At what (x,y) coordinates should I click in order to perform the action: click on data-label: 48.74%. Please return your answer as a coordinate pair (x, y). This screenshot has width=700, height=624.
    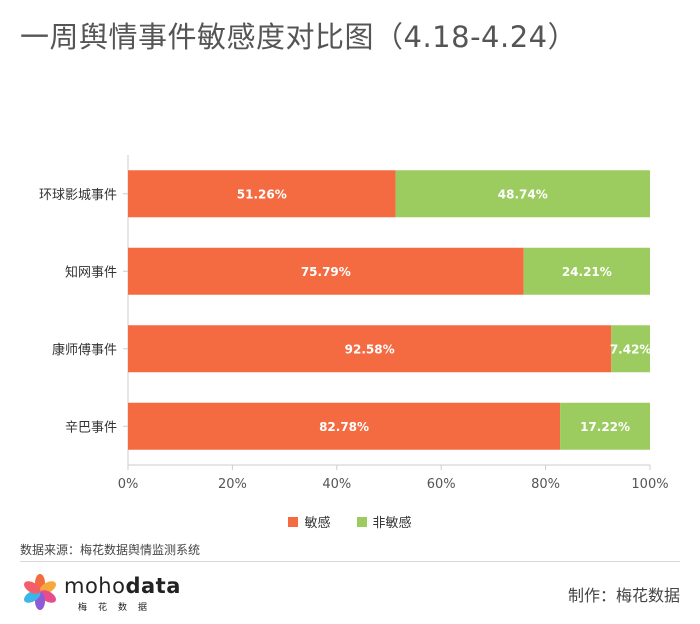
    Looking at the image, I should click on (523, 194).